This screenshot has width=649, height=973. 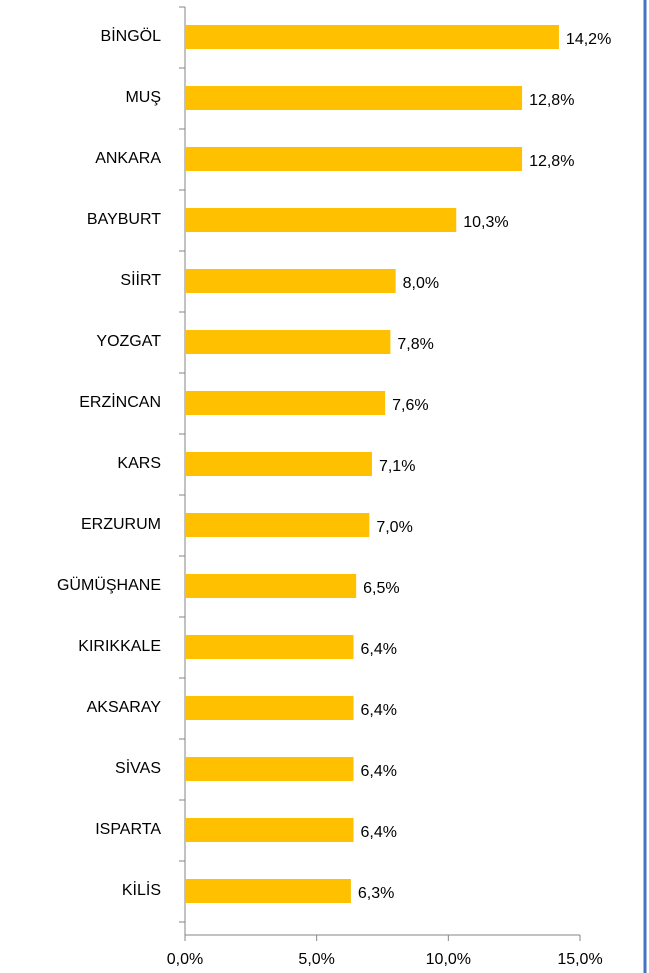 What do you see at coordinates (121, 524) in the screenshot?
I see `y-tick-label: ERZURUM` at bounding box center [121, 524].